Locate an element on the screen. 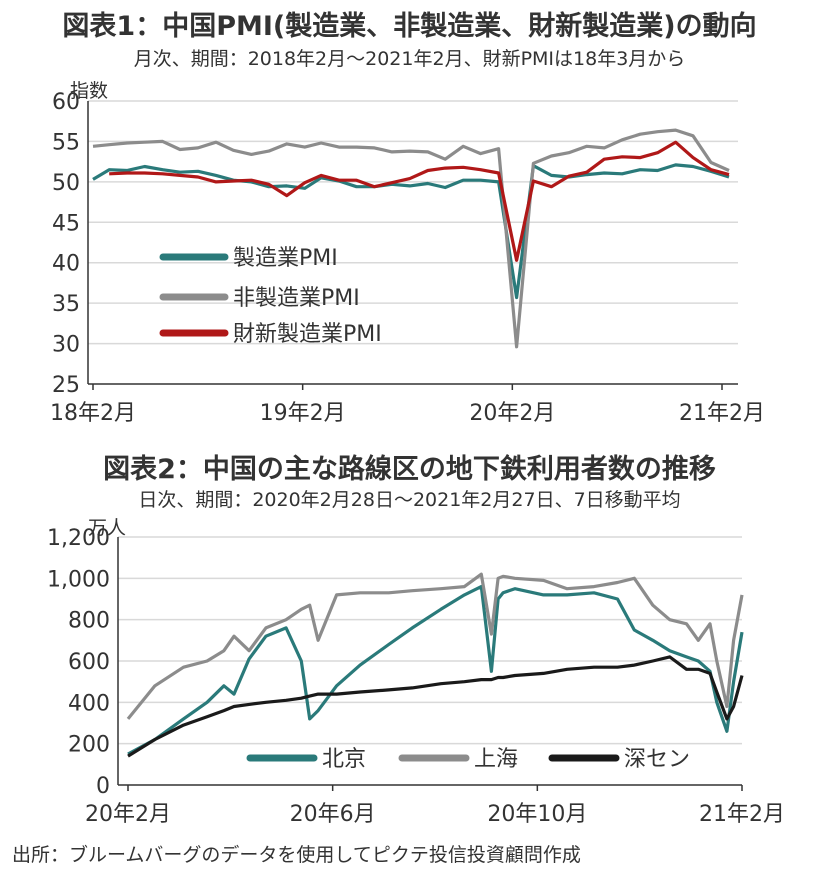  chart2-y-tick-label: 0 is located at coordinates (103, 786).